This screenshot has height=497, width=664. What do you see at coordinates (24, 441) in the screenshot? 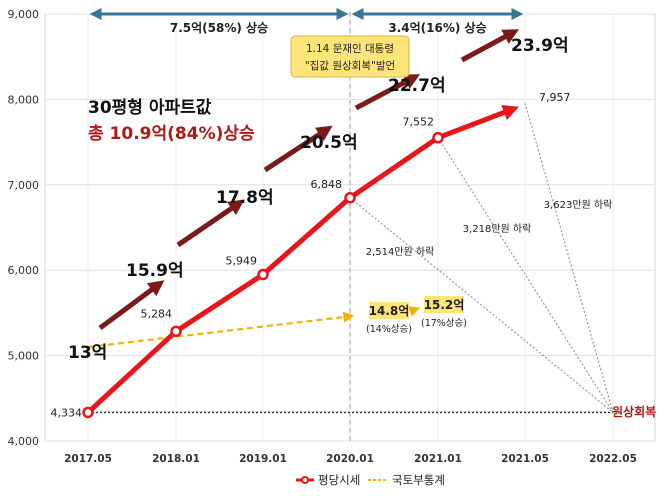
I see `y-tick-label: 4,000` at bounding box center [24, 441].